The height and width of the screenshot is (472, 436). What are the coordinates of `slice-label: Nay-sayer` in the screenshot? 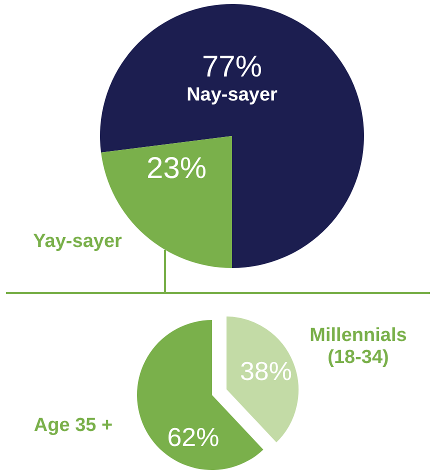 It's located at (232, 95).